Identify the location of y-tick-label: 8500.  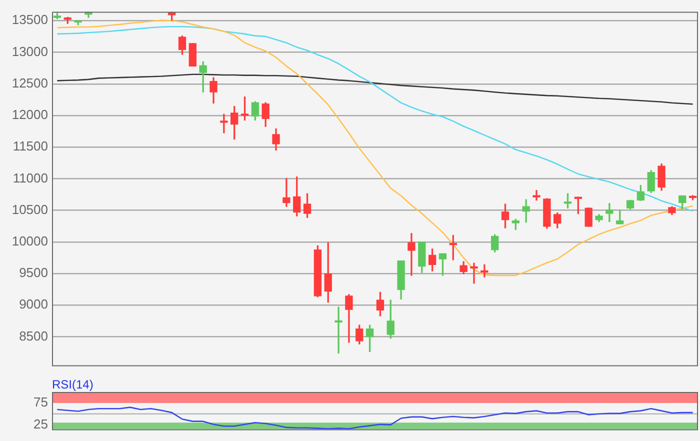
(33, 336).